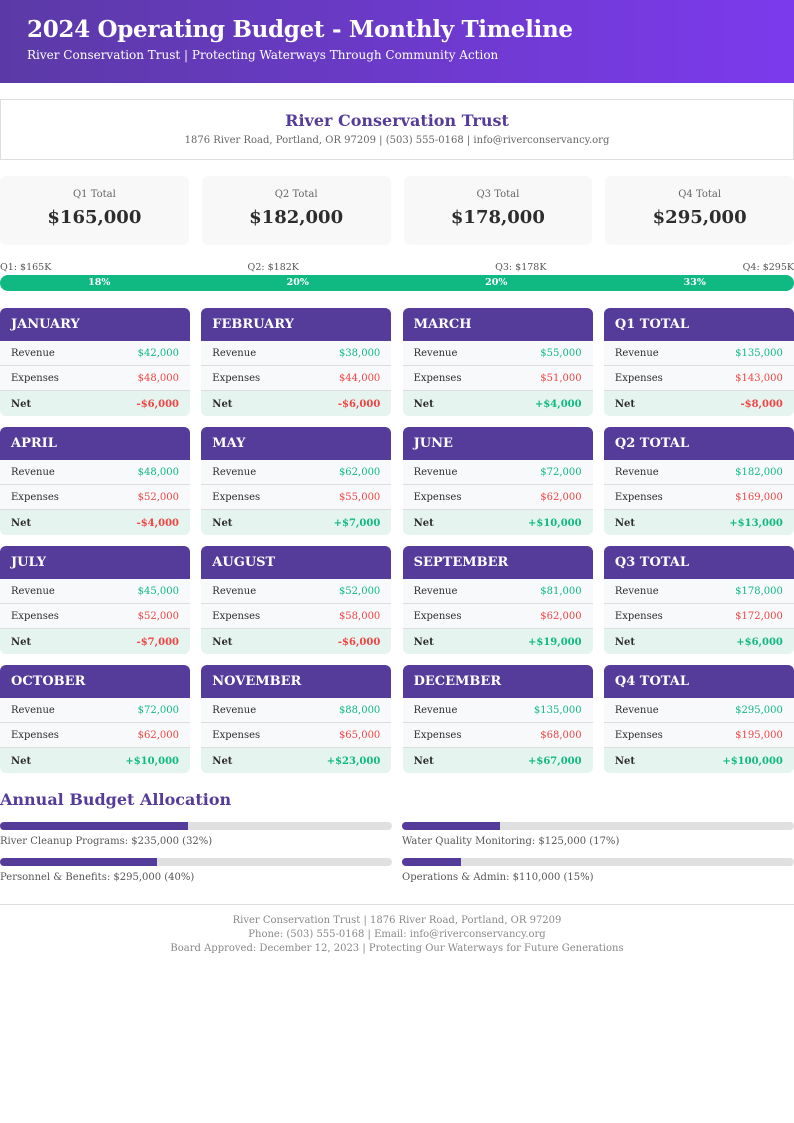 This screenshot has width=794, height=1123. I want to click on card-title: JULY, so click(95, 562).